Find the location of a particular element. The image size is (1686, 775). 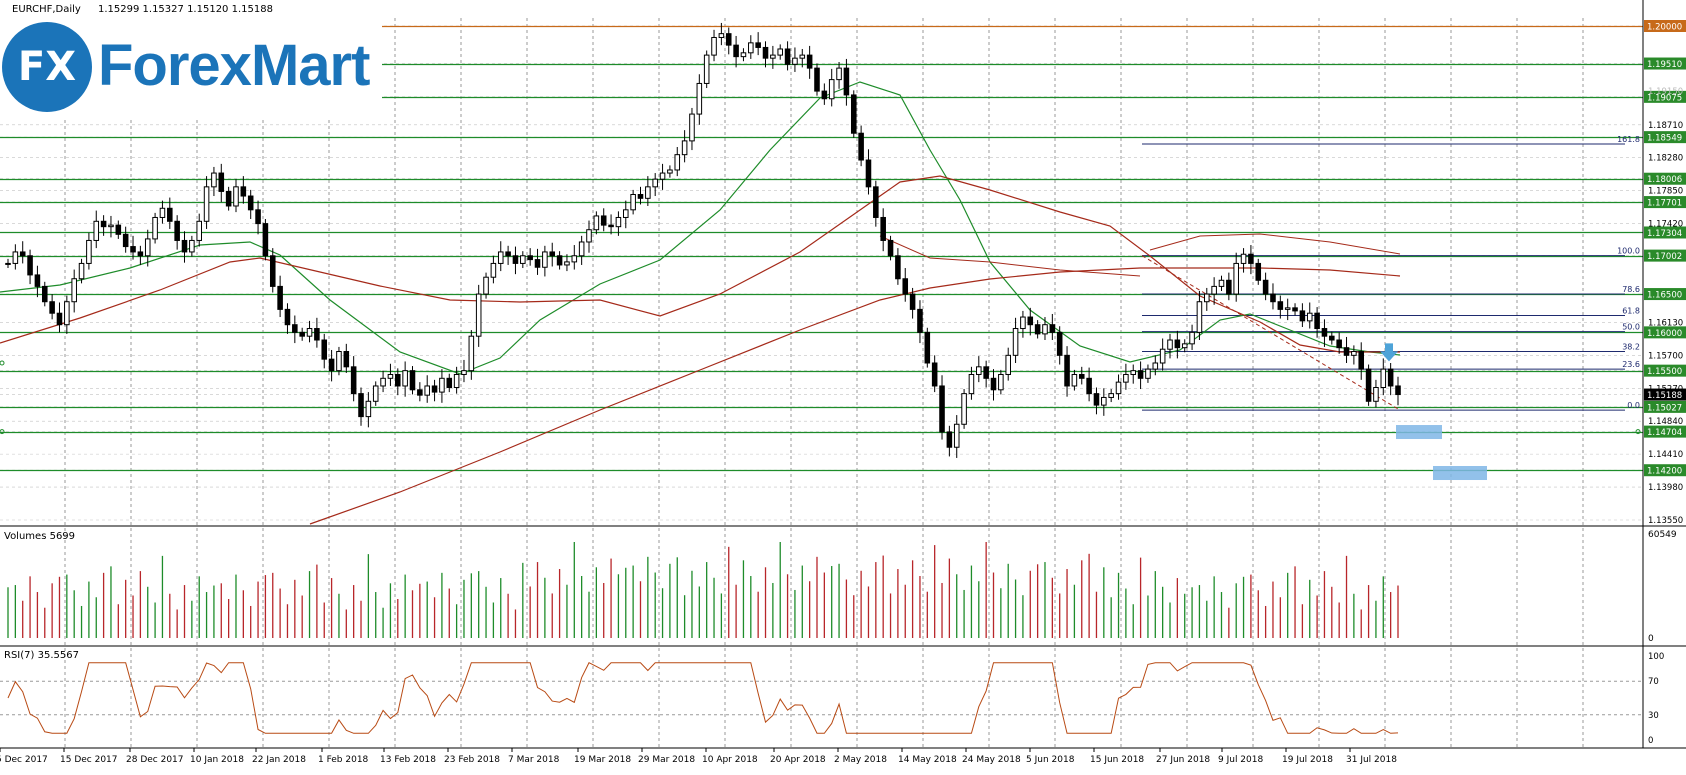

date-axis-label: 9 Jul 2018 is located at coordinates (1240, 760).